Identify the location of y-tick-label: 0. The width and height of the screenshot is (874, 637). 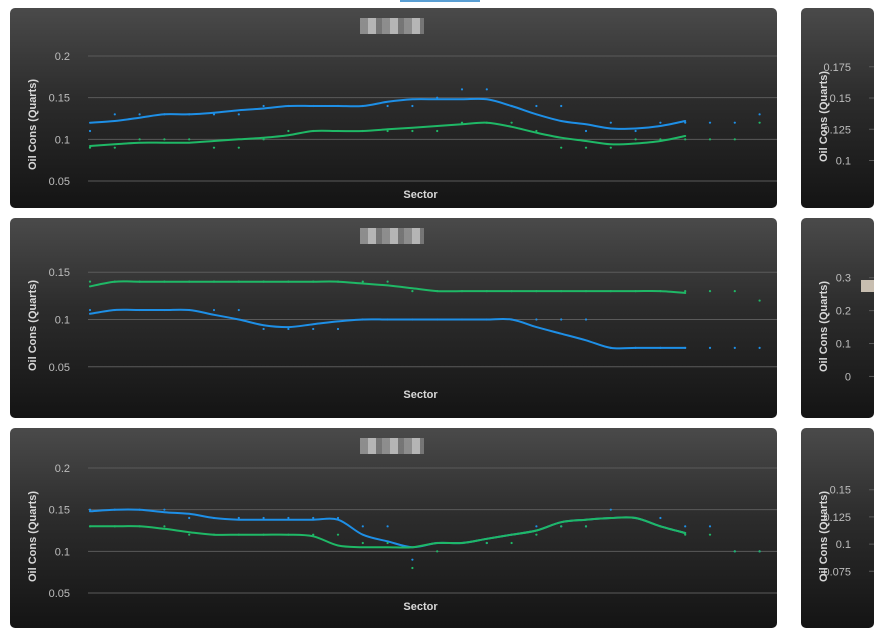
(848, 377).